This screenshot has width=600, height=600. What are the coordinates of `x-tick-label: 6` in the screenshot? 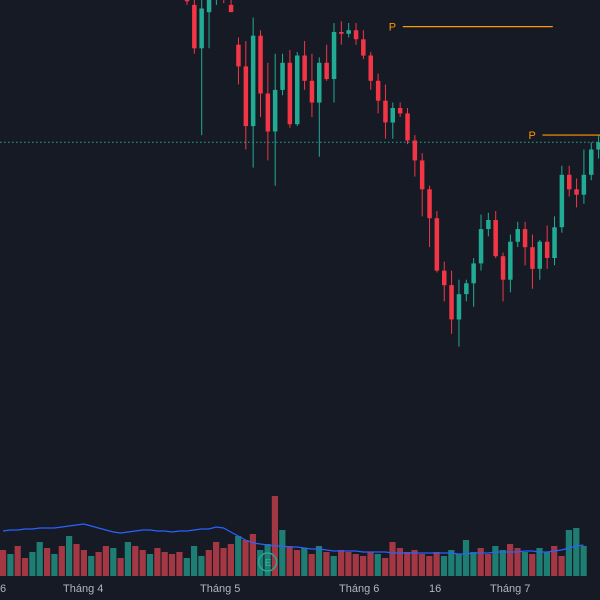 It's located at (3, 589).